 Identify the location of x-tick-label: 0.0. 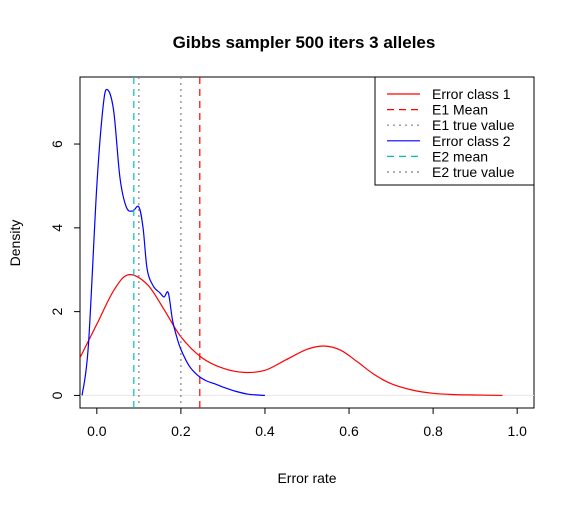
(97, 431).